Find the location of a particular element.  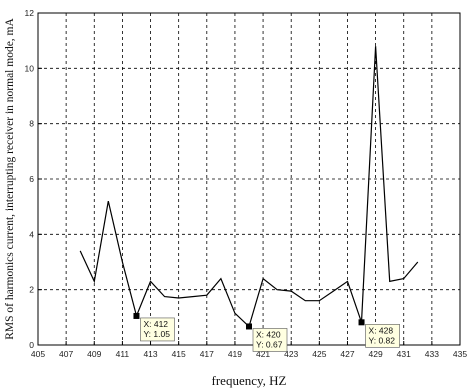

x-tick-label: 429 is located at coordinates (376, 354).